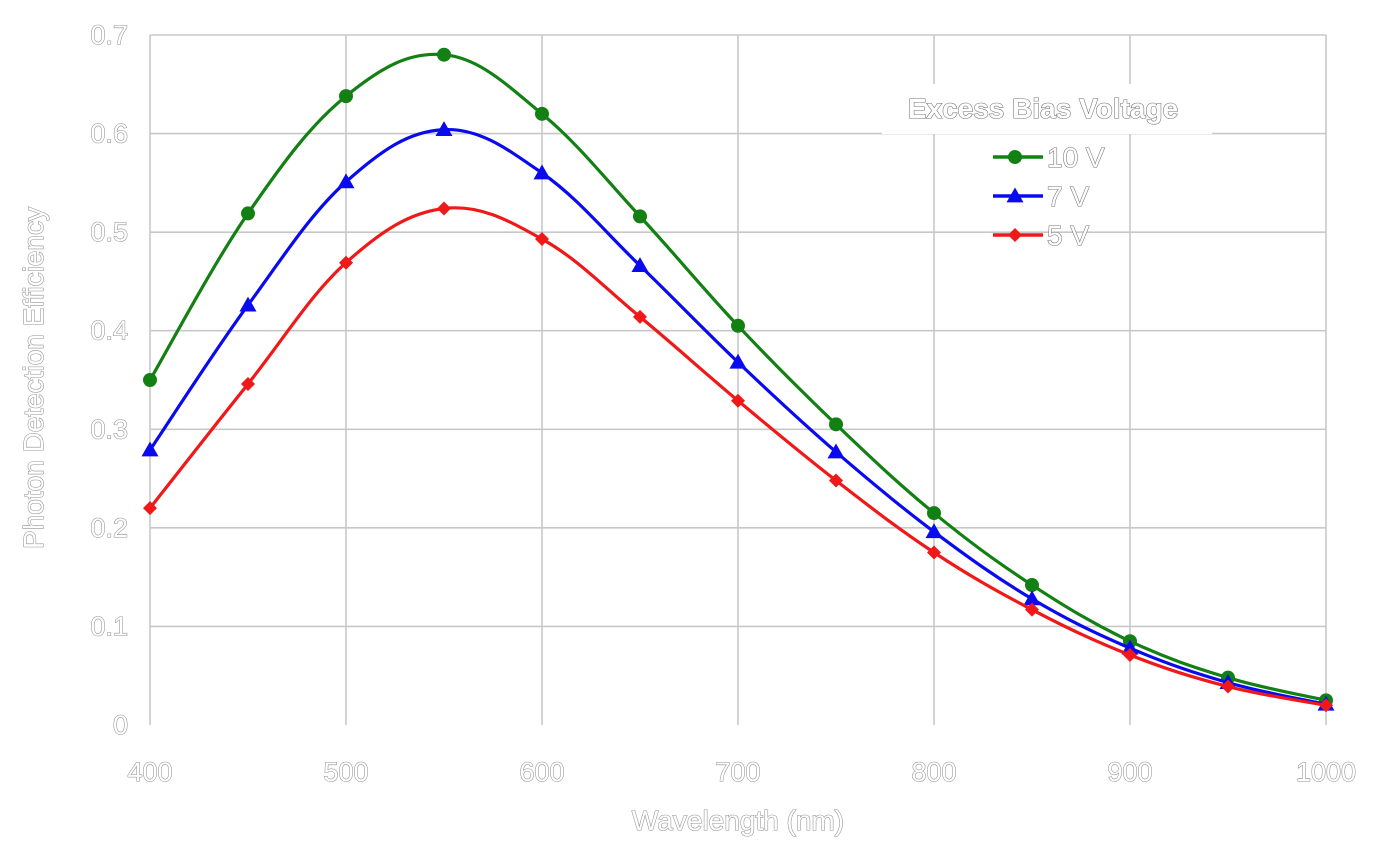 The width and height of the screenshot is (1384, 861). What do you see at coordinates (109, 626) in the screenshot?
I see `y-tick-label: 0.1` at bounding box center [109, 626].